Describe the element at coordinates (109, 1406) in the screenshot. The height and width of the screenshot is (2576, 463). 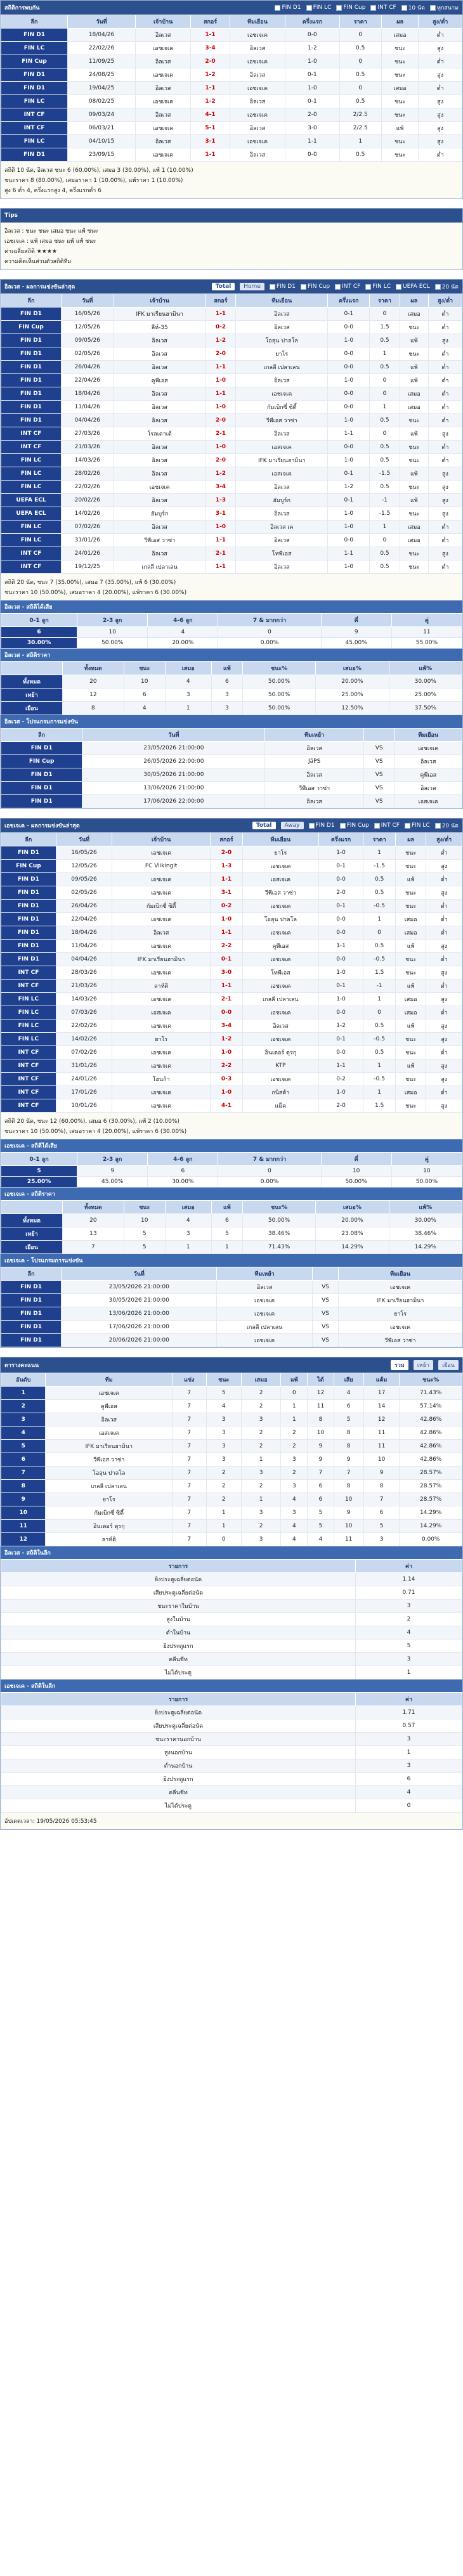
I see `table-cell: คูพีเอส` at that location.